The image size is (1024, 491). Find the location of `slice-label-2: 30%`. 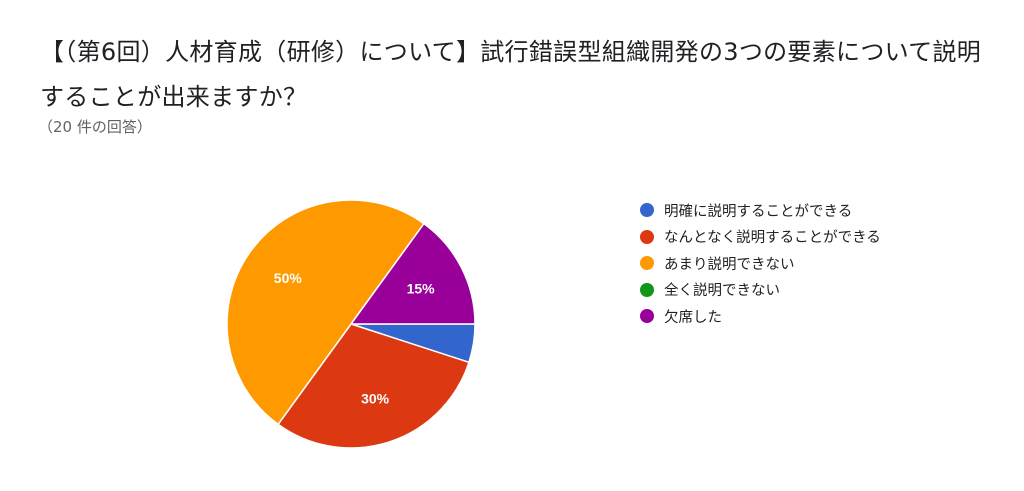

slice-label-2: 30% is located at coordinates (375, 398).